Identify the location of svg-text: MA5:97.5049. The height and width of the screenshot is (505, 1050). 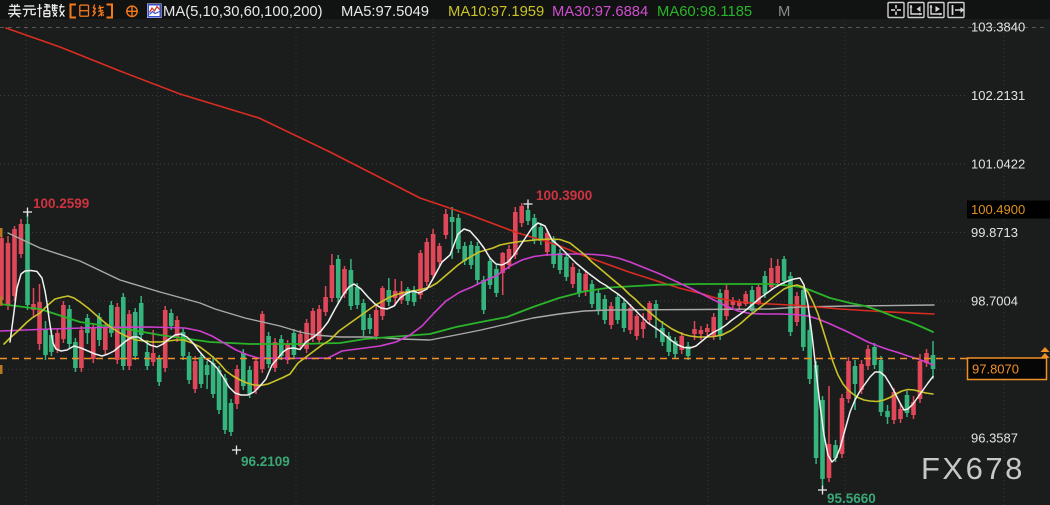
(385, 12).